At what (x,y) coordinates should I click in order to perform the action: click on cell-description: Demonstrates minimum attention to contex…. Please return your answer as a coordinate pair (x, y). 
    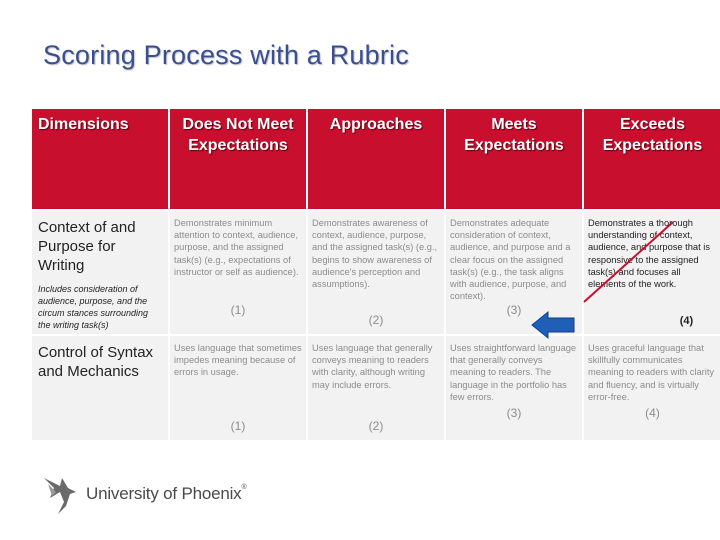
    Looking at the image, I should click on (236, 247).